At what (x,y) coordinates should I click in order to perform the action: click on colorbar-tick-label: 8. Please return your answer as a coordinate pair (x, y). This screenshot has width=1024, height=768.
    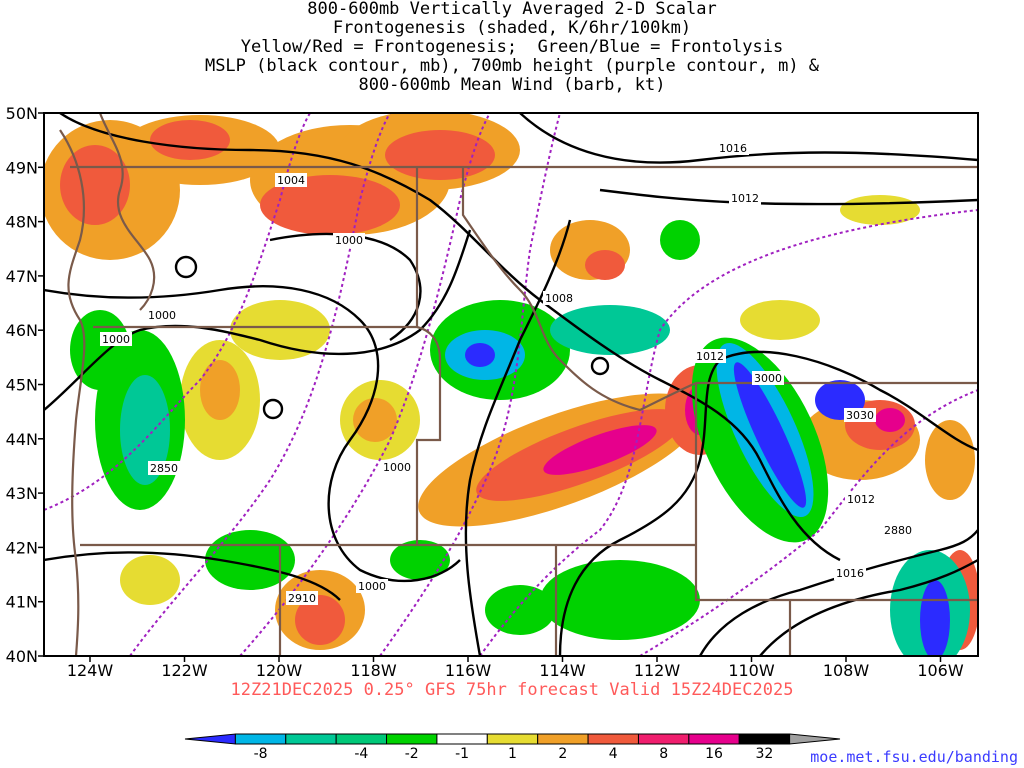
    Looking at the image, I should click on (663, 754).